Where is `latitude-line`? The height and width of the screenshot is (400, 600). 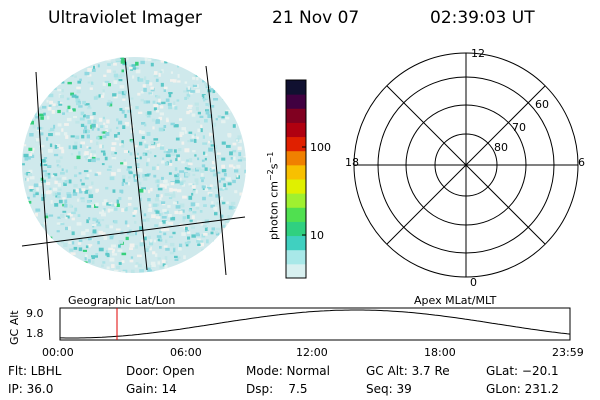 latitude-line is located at coordinates (133, 231).